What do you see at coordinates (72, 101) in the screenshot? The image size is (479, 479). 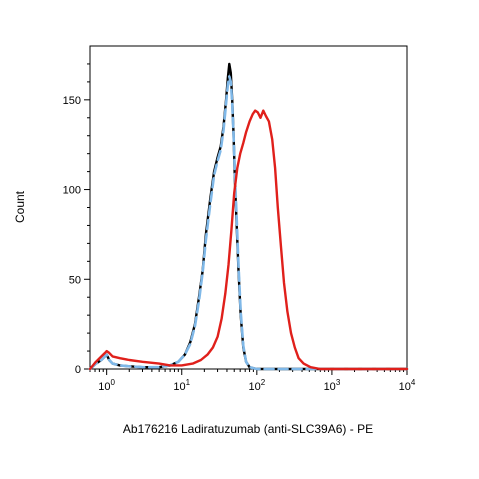 I see `y-tick-label: 150` at bounding box center [72, 101].